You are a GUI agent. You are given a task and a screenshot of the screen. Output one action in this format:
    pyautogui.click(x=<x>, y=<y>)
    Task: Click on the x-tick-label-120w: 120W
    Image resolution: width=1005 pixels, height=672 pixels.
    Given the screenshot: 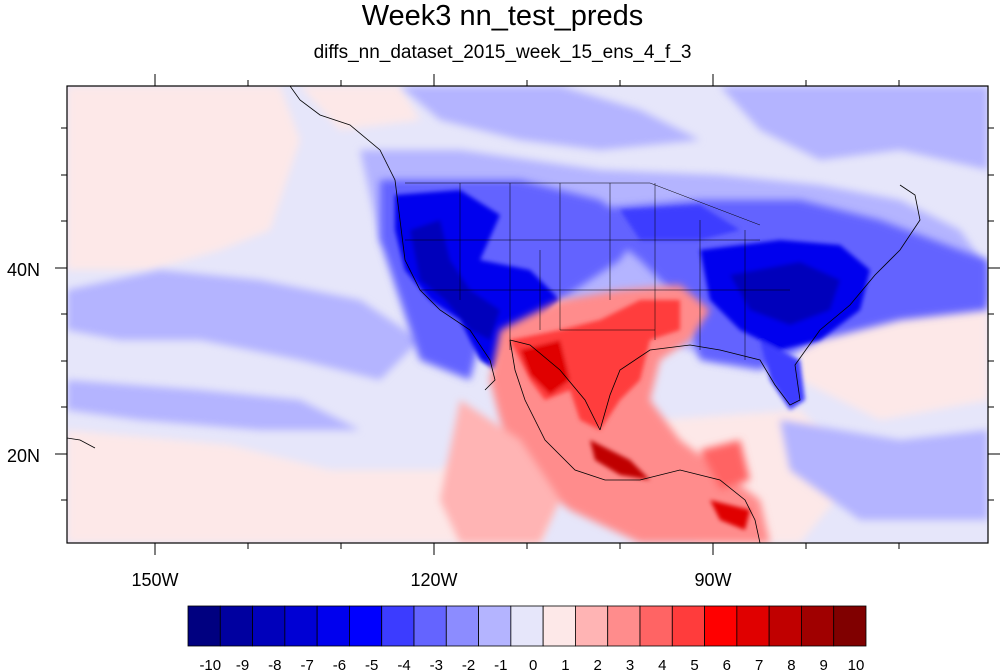 What is the action you would take?
    pyautogui.click(x=433, y=580)
    